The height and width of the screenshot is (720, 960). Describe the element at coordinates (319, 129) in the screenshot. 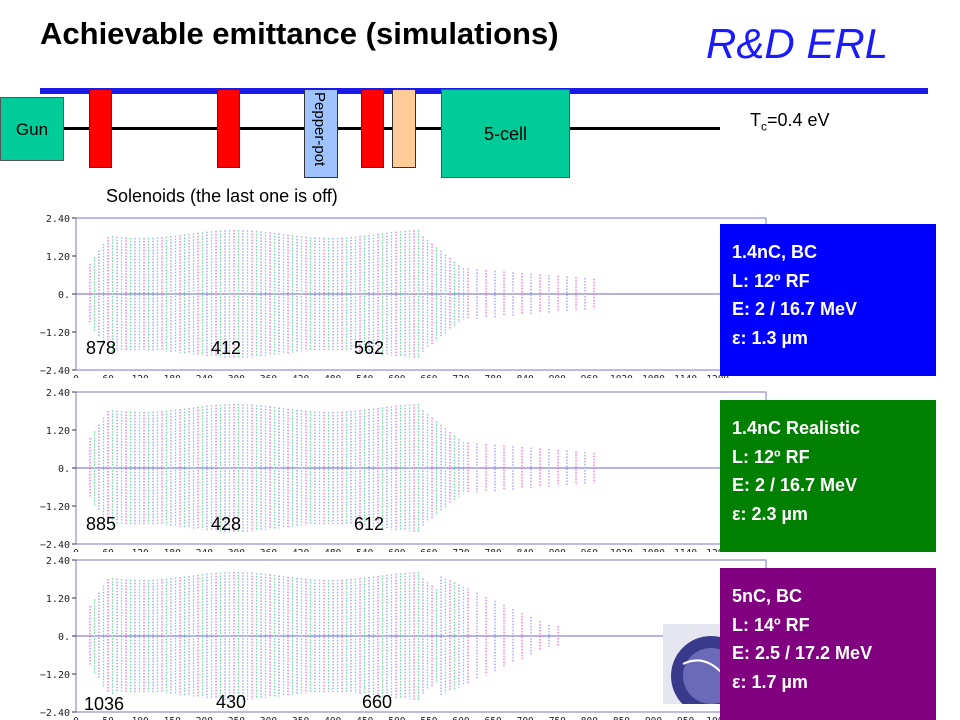

I see `pepper-pot-label: Pepper-pot` at that location.